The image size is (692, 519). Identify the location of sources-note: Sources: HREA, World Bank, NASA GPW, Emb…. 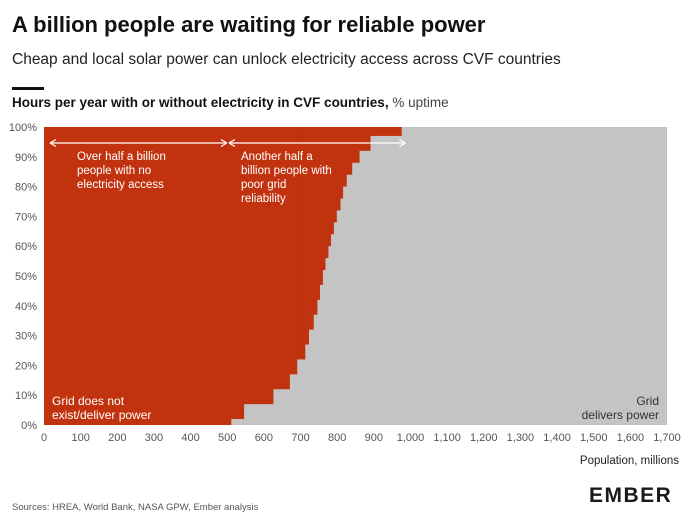
(135, 507).